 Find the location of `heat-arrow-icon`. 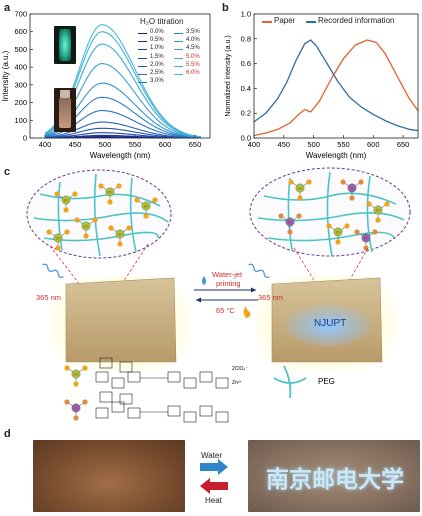

heat-arrow-icon is located at coordinates (214, 486).